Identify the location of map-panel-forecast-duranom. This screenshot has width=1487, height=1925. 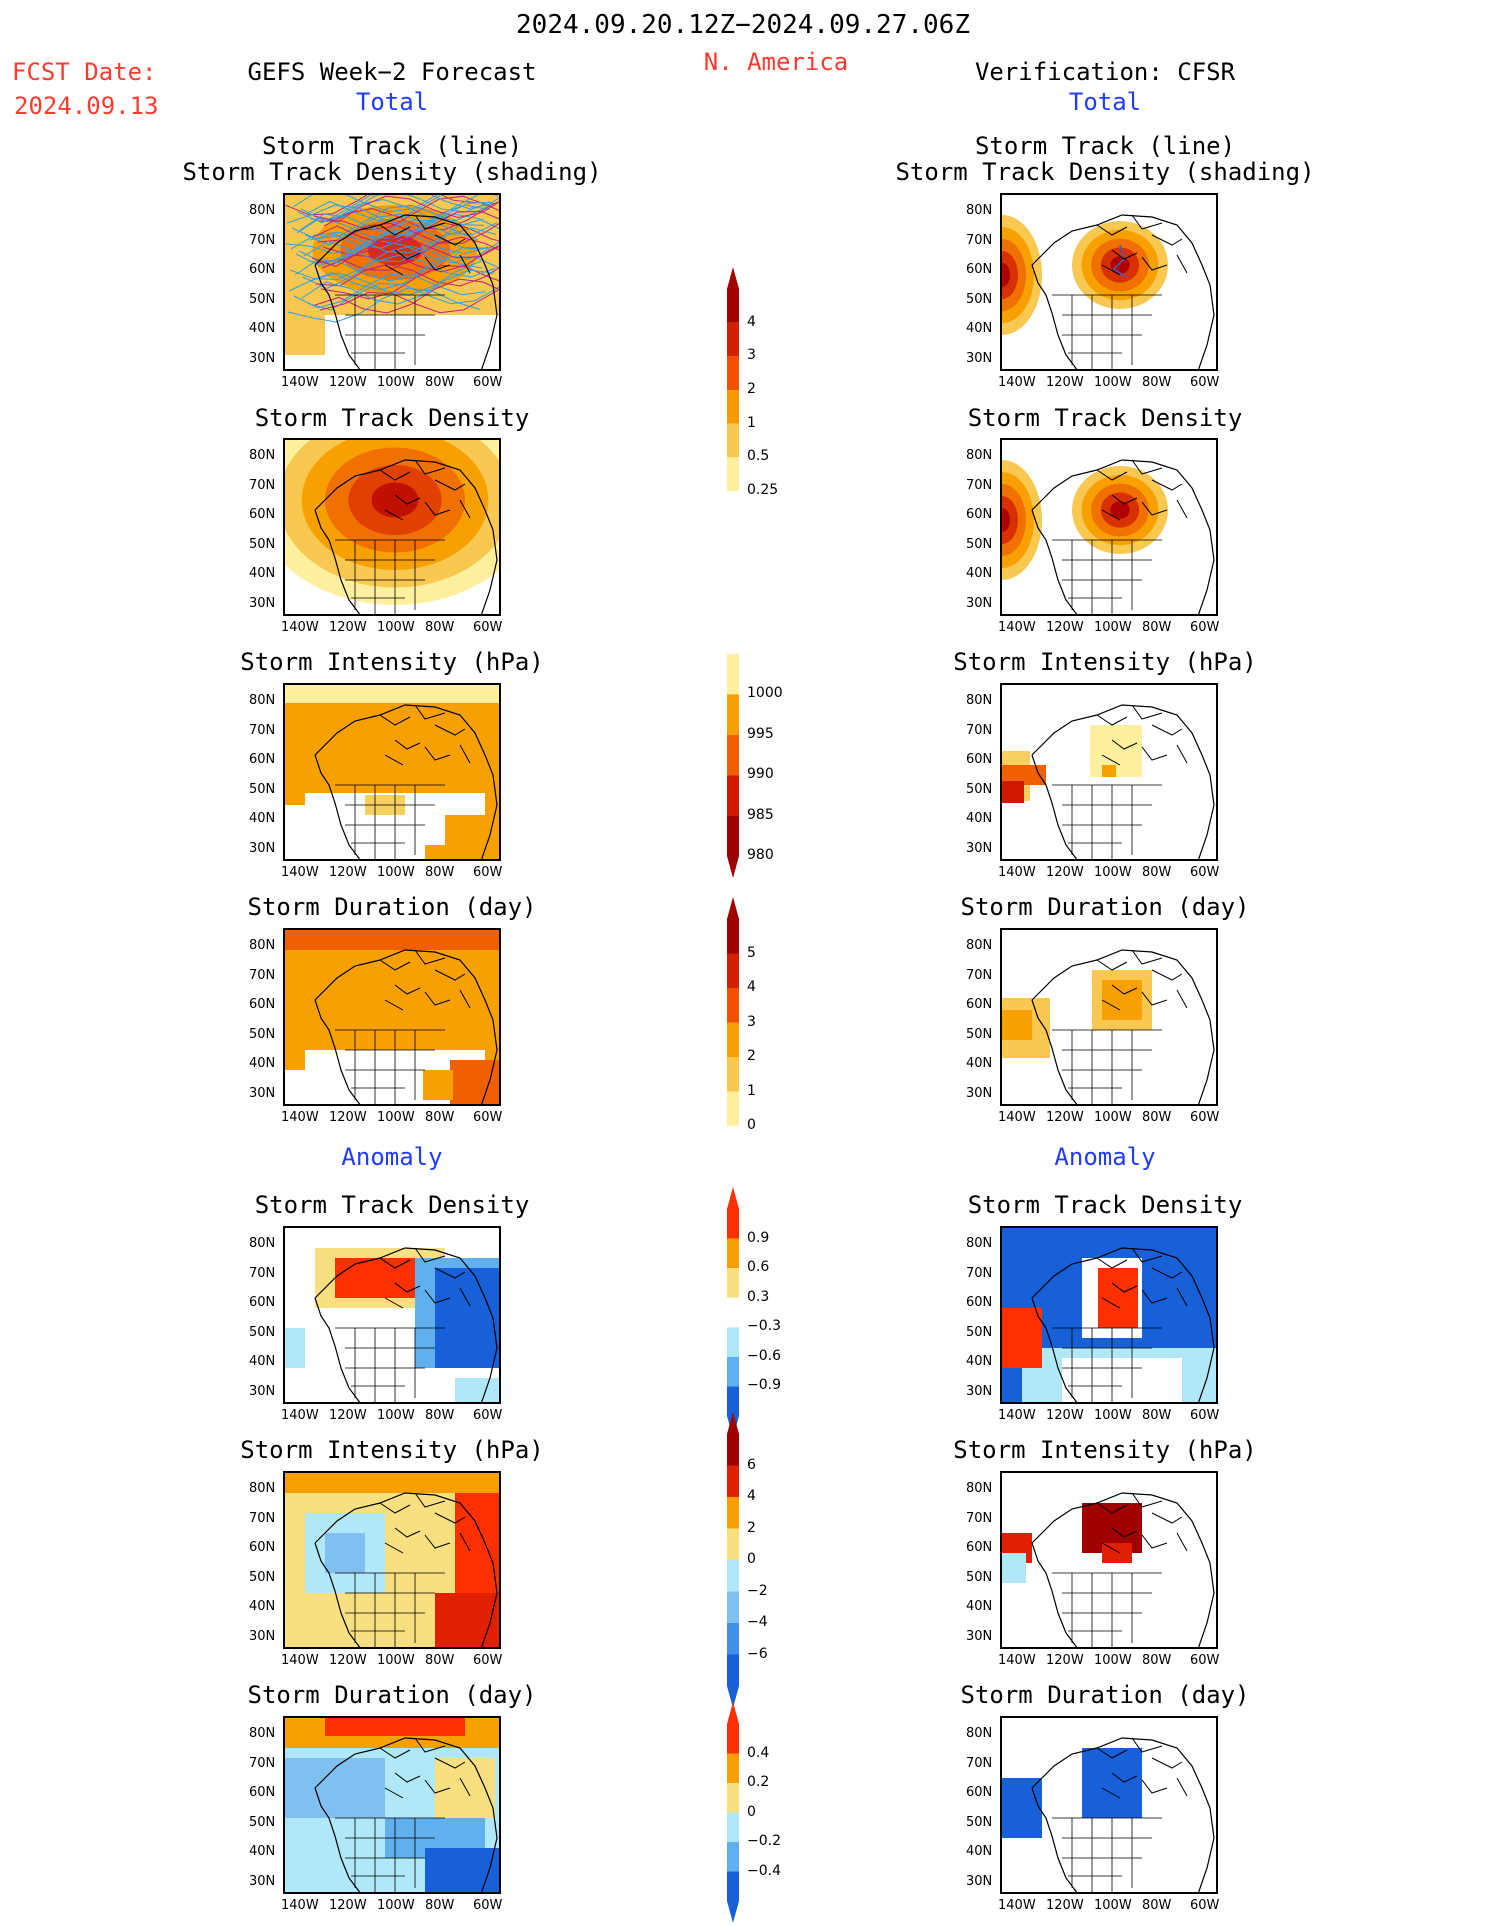
(392, 1805).